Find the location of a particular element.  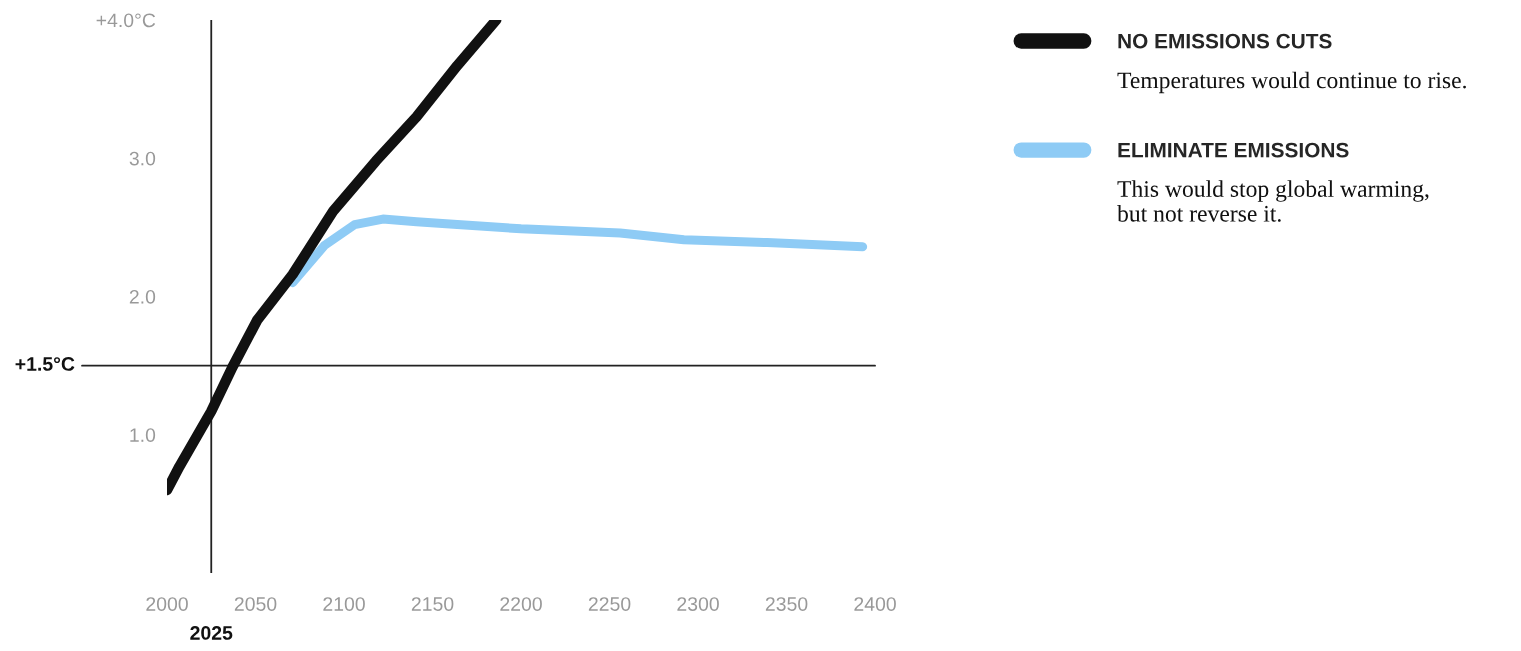

ref-line-label: +1.5°C is located at coordinates (45, 364).